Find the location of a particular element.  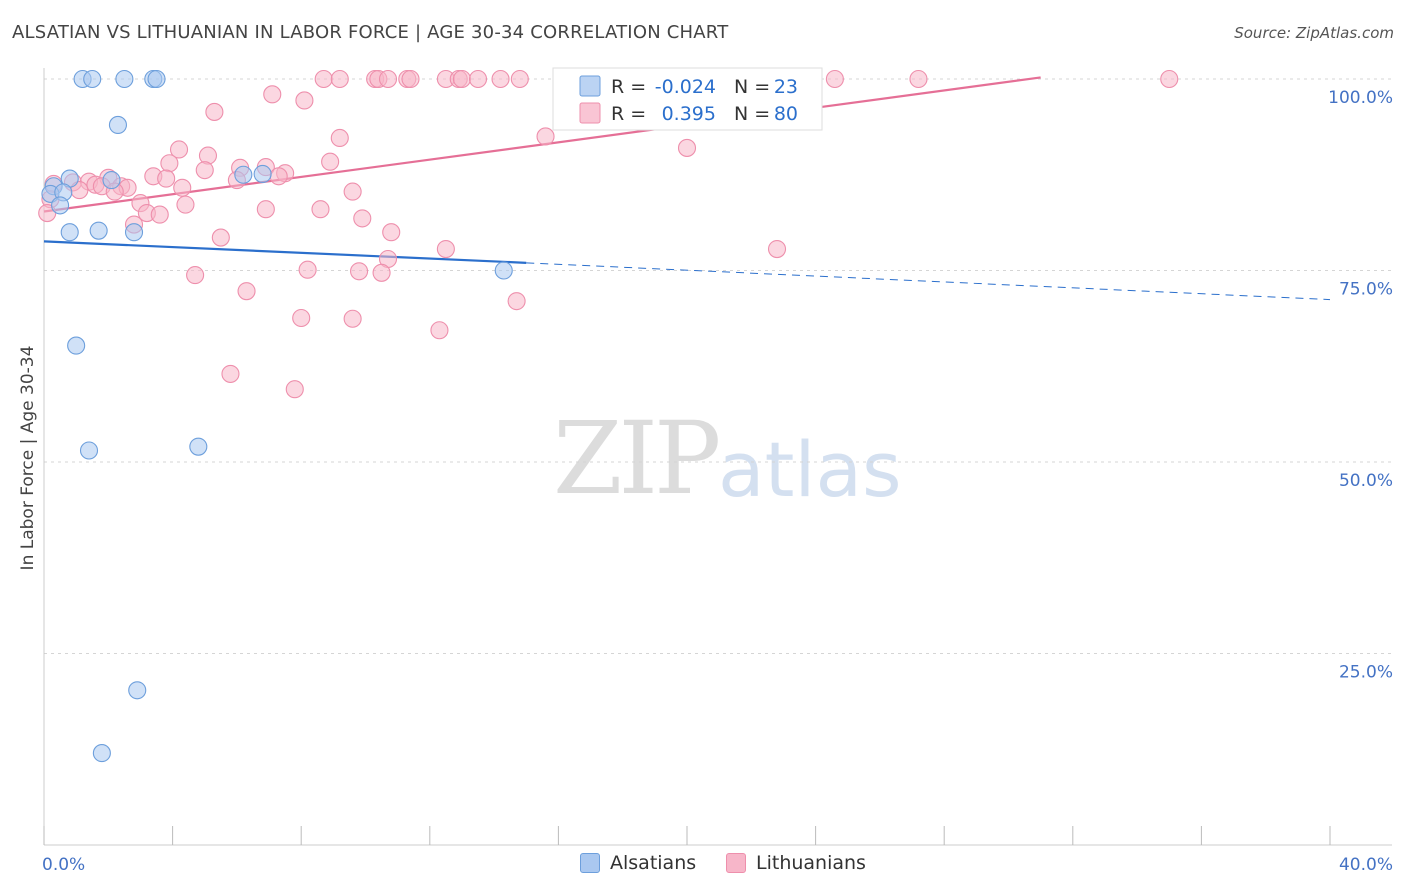

bottom-legend-label-lithuanians: Lithuanians is located at coordinates (811, 863).